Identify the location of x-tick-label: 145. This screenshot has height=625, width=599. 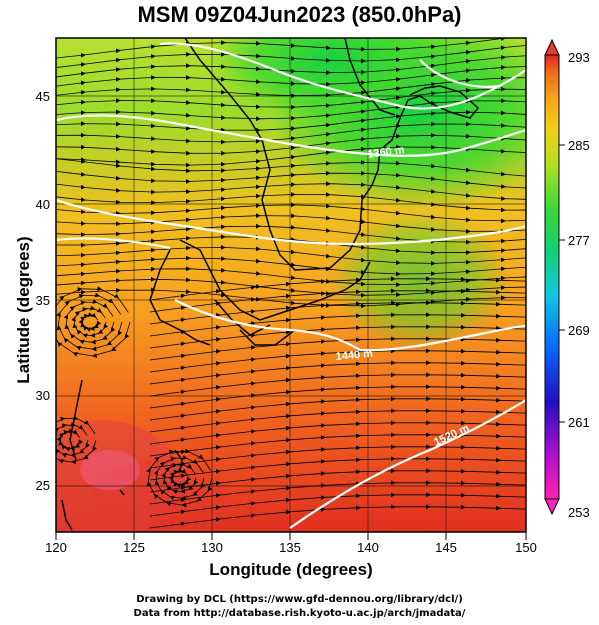
(446, 547).